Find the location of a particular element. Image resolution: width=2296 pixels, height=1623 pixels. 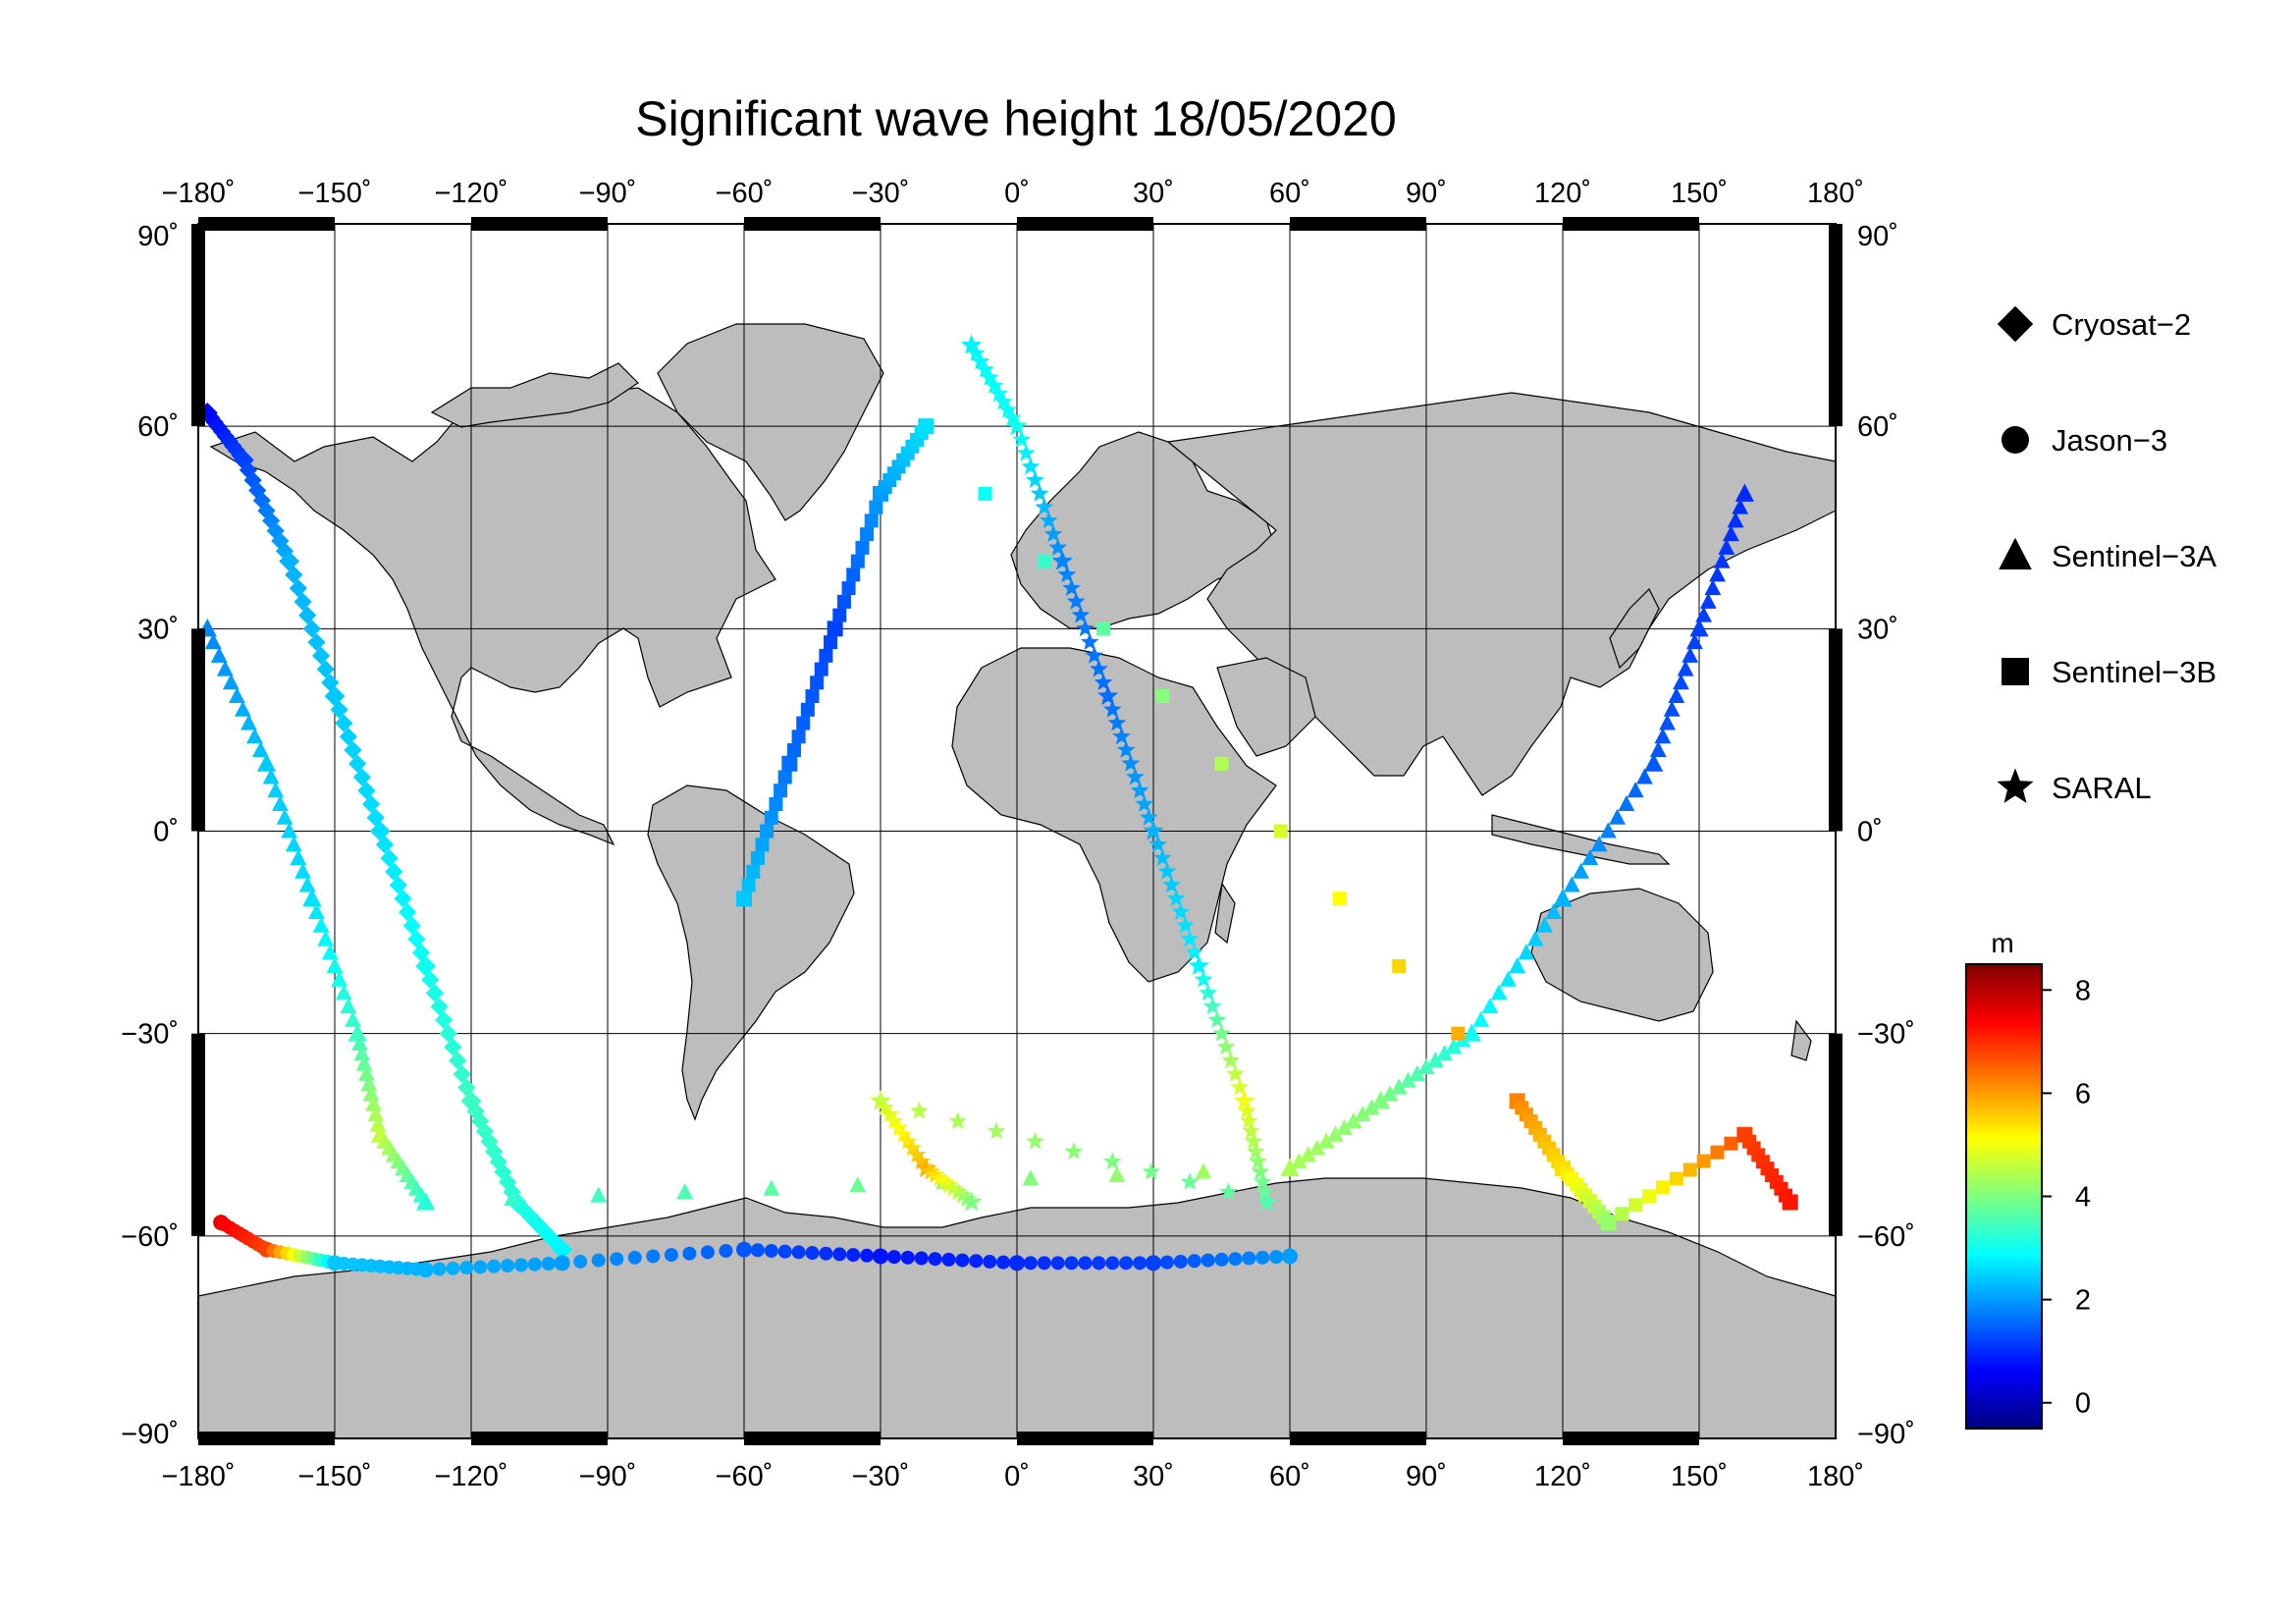

lon-tick-label-top: 30˚ is located at coordinates (1153, 194).